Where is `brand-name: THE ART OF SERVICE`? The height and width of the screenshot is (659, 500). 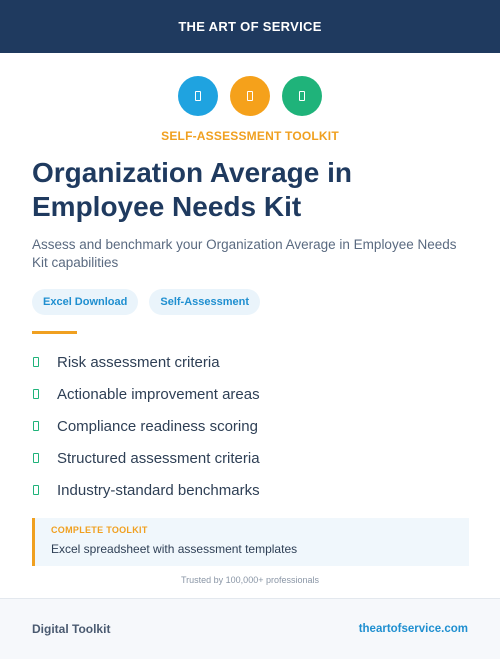 brand-name: THE ART OF SERVICE is located at coordinates (250, 26).